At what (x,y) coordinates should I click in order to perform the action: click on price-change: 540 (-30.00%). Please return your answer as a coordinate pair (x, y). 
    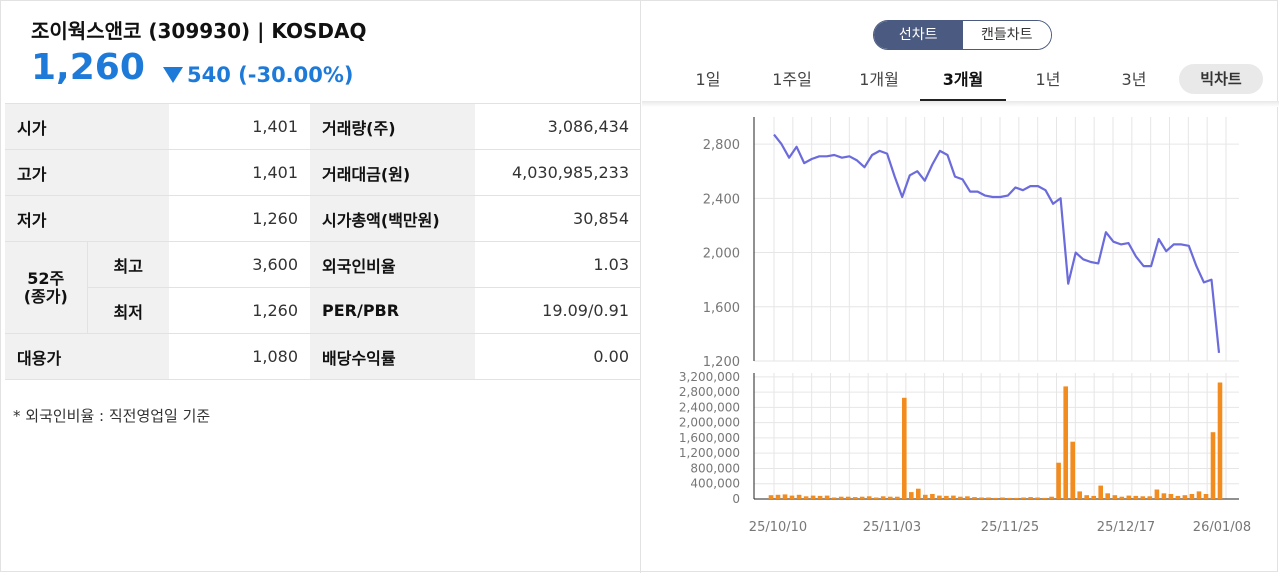
    Looking at the image, I should click on (258, 75).